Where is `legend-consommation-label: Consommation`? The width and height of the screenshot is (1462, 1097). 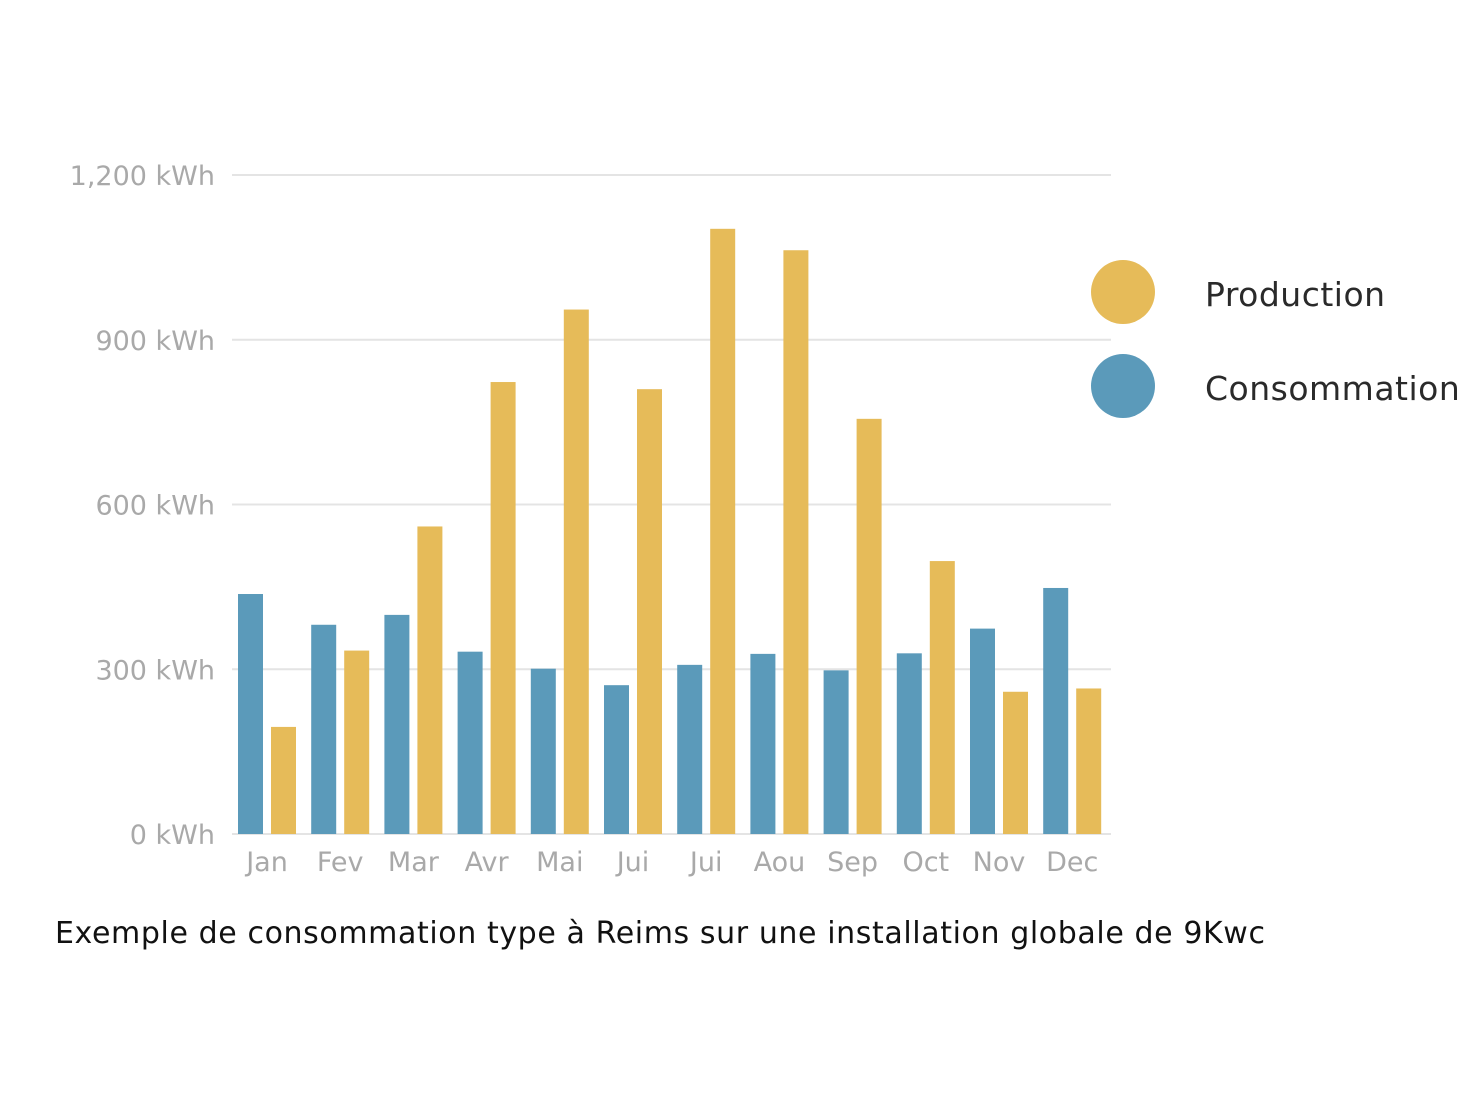 legend-consommation-label: Consommation is located at coordinates (1333, 388).